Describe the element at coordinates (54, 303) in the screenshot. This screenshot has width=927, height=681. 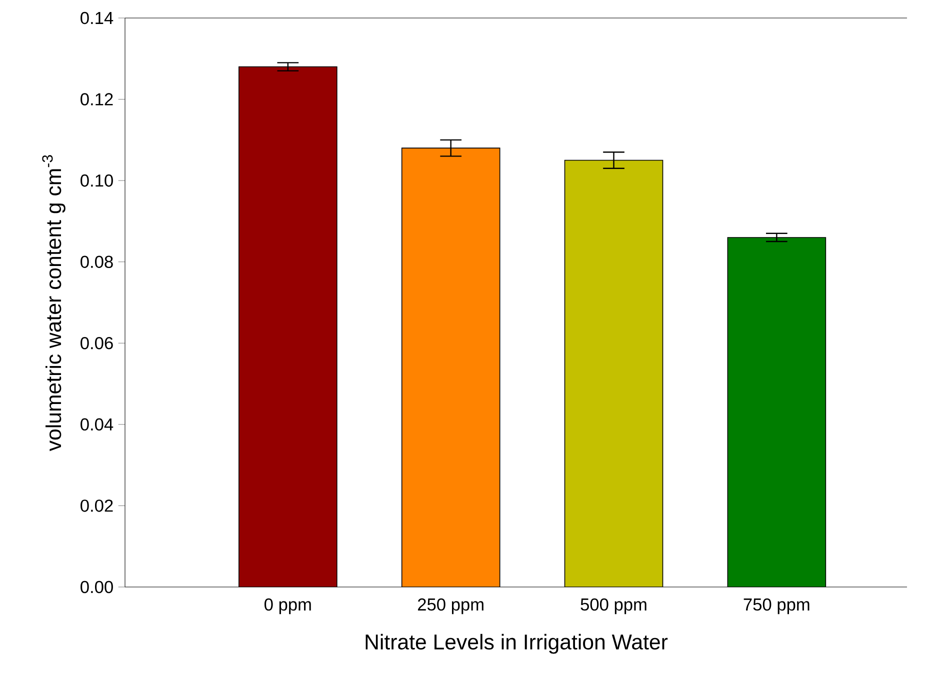
I see `y-axis-title: volumetric water content g cm$^{-3}$` at that location.